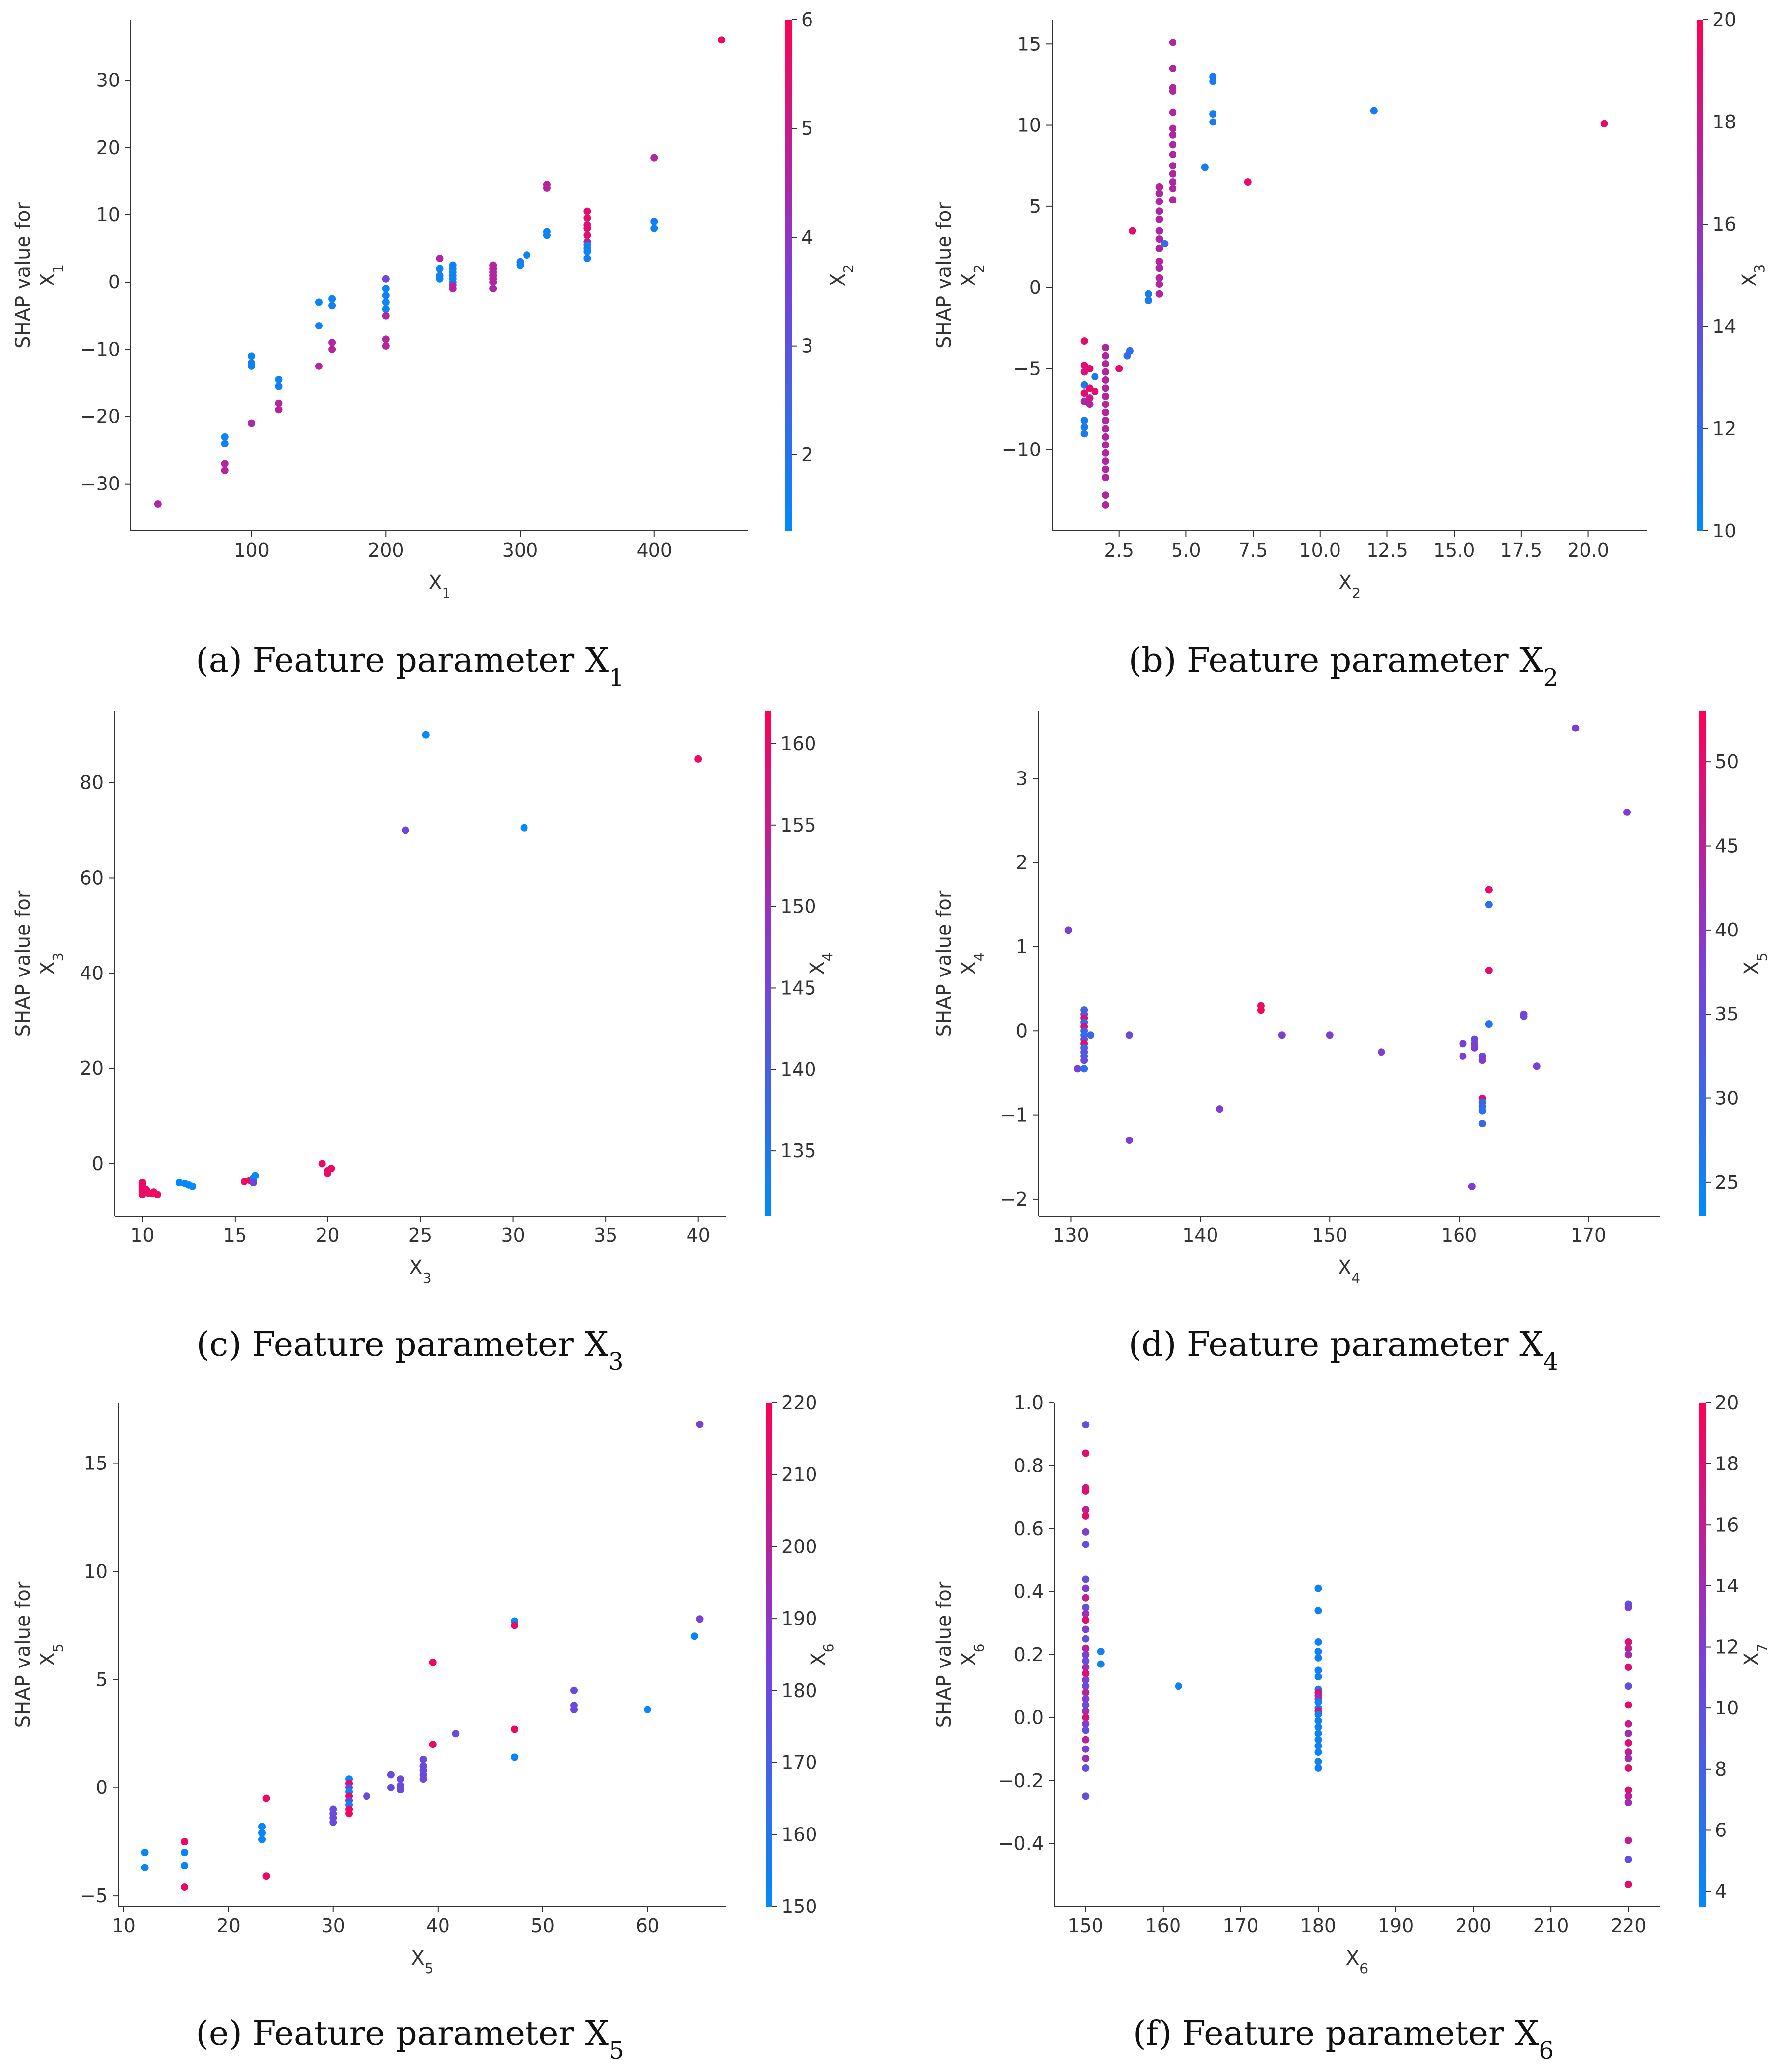 This screenshot has width=1784, height=2072. What do you see at coordinates (1349, 586) in the screenshot?
I see `x-axis-label: X2` at bounding box center [1349, 586].